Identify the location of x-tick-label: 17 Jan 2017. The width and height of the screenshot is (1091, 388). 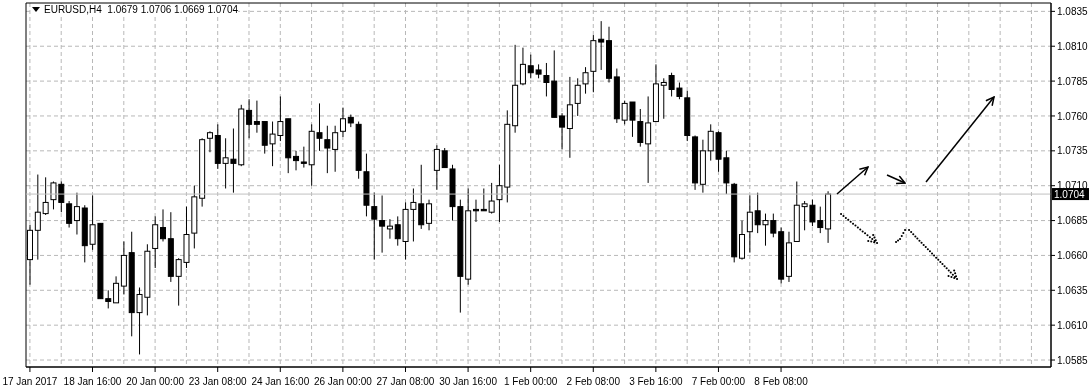
(30, 381).